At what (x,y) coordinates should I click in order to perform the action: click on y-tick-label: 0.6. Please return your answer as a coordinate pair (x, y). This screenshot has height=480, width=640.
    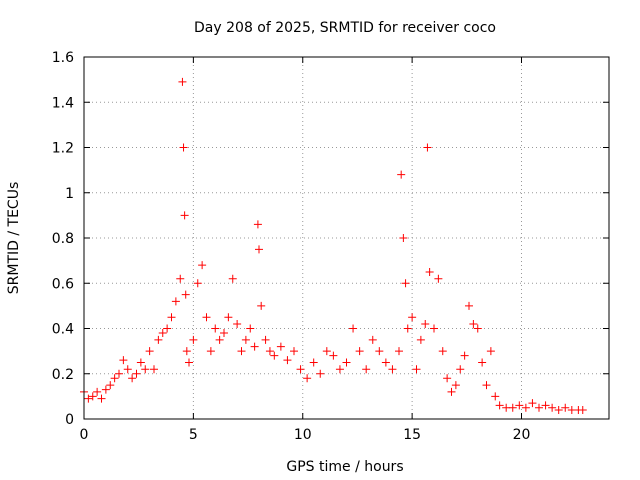
    Looking at the image, I should click on (63, 284).